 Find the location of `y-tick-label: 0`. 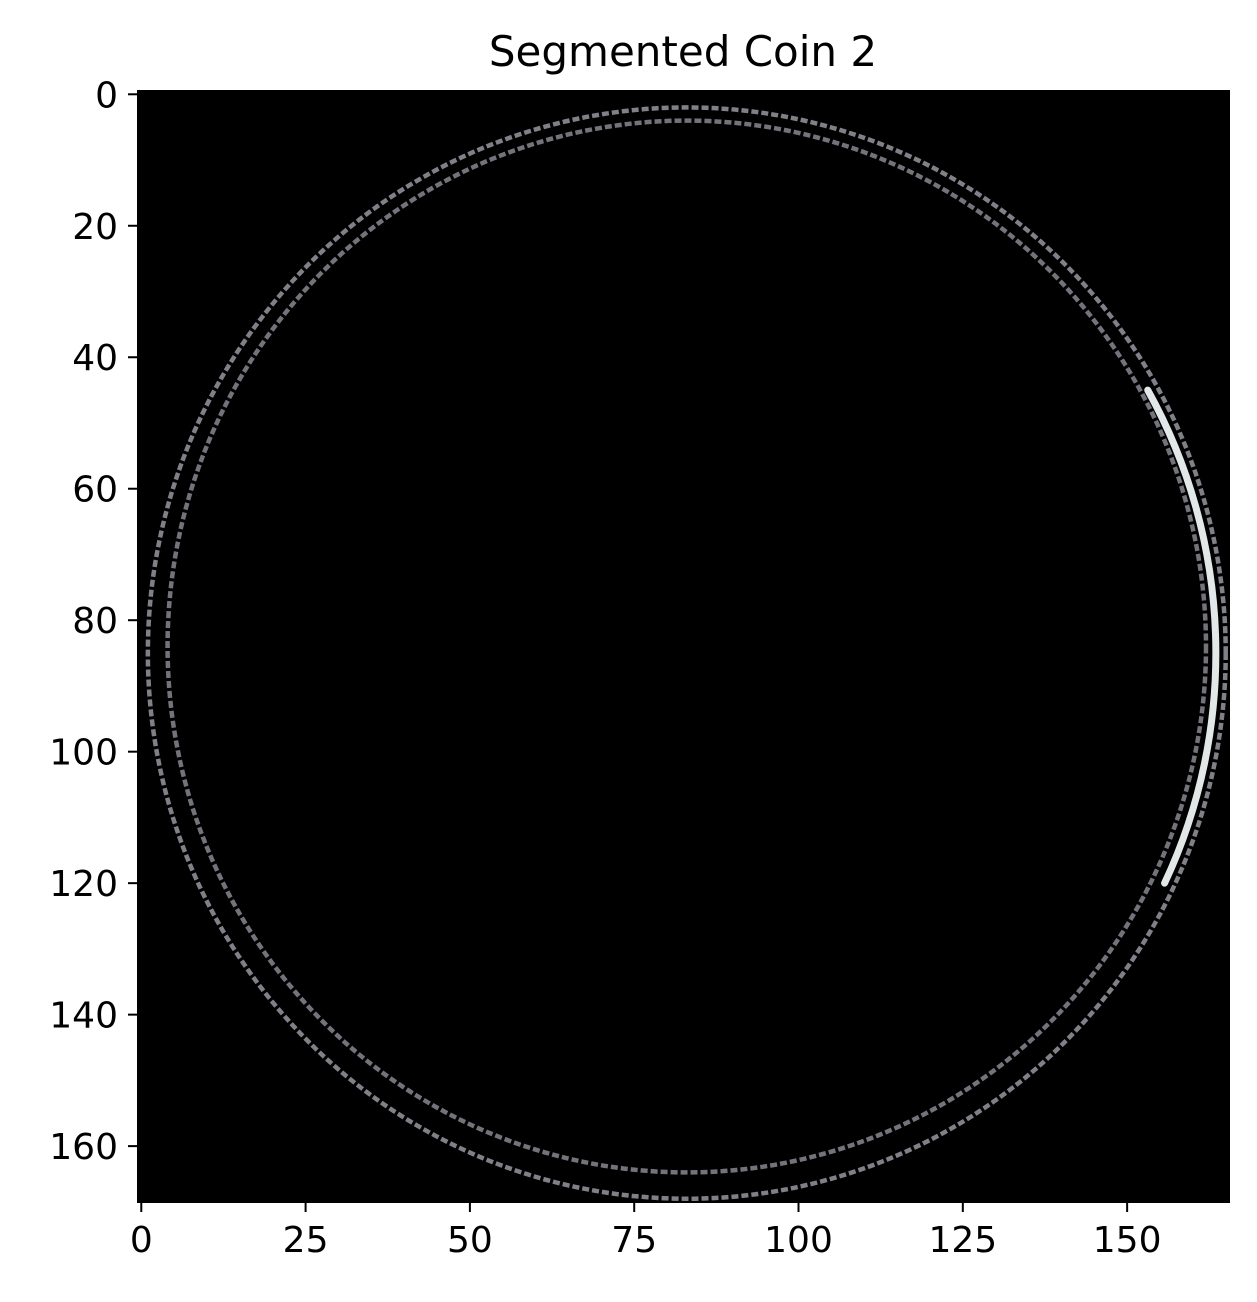

y-tick-label: 0 is located at coordinates (106, 95).